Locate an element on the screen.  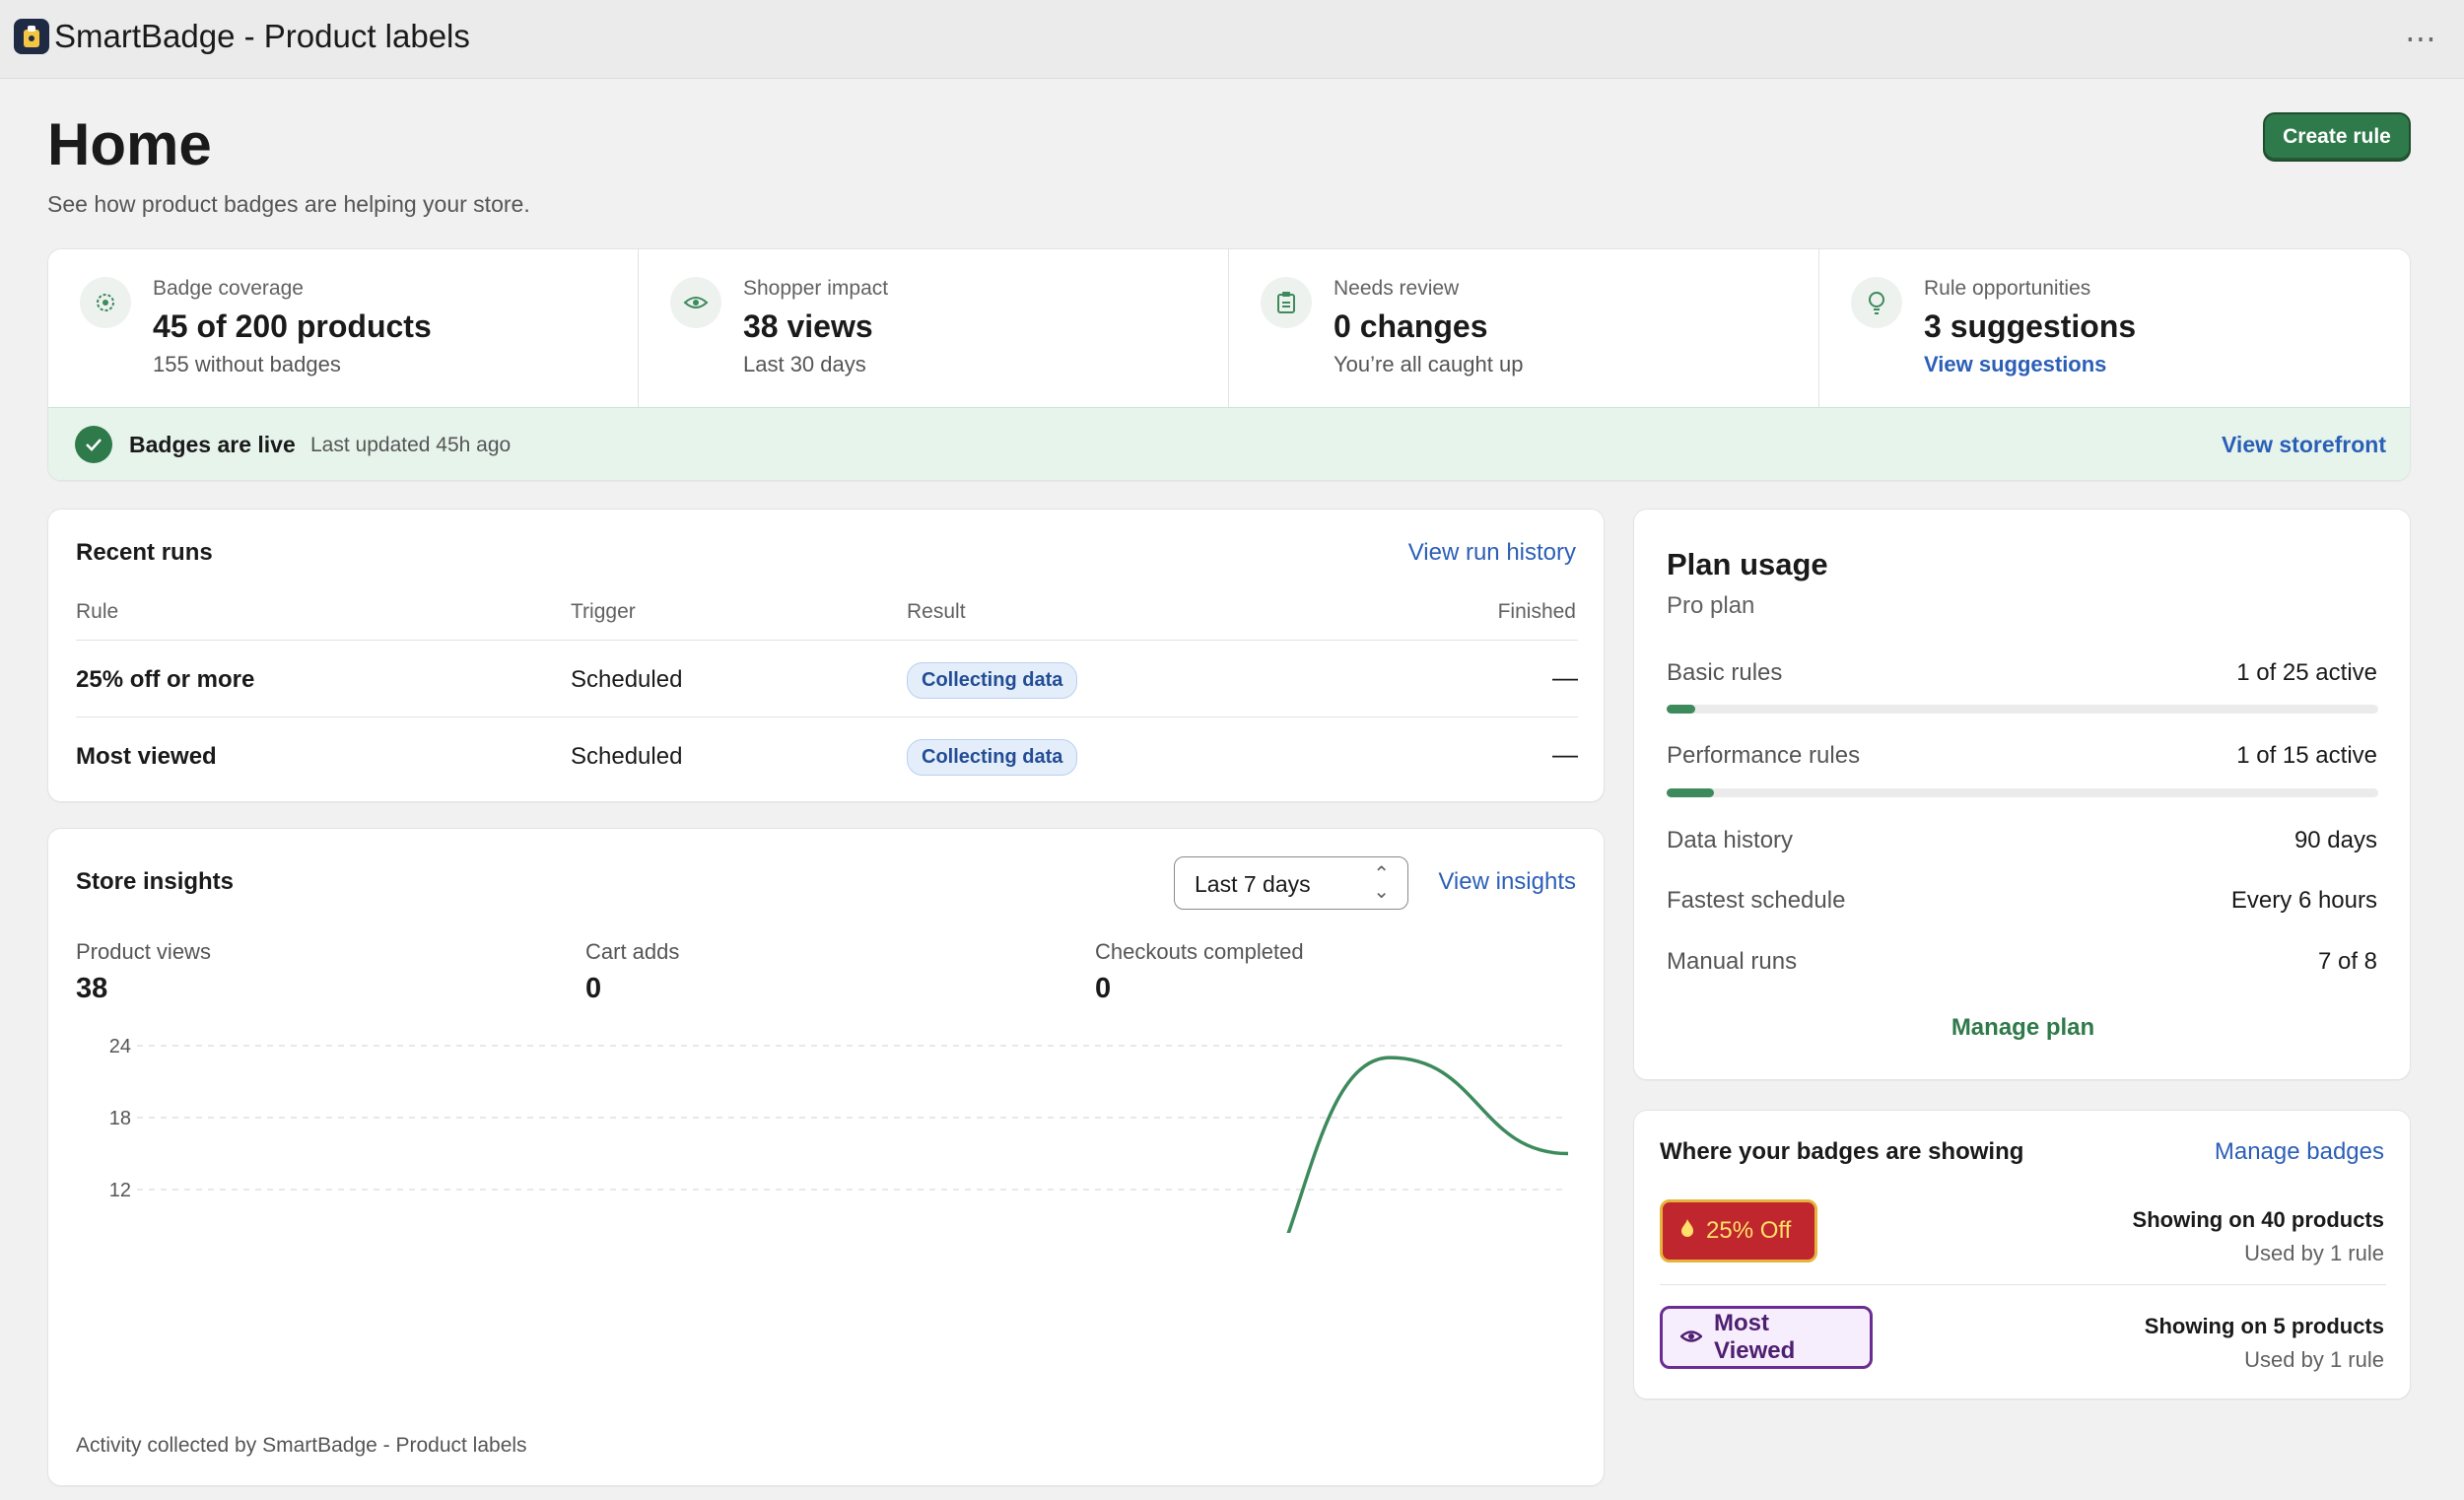
view-insights-link: View insights is located at coordinates (1507, 881).